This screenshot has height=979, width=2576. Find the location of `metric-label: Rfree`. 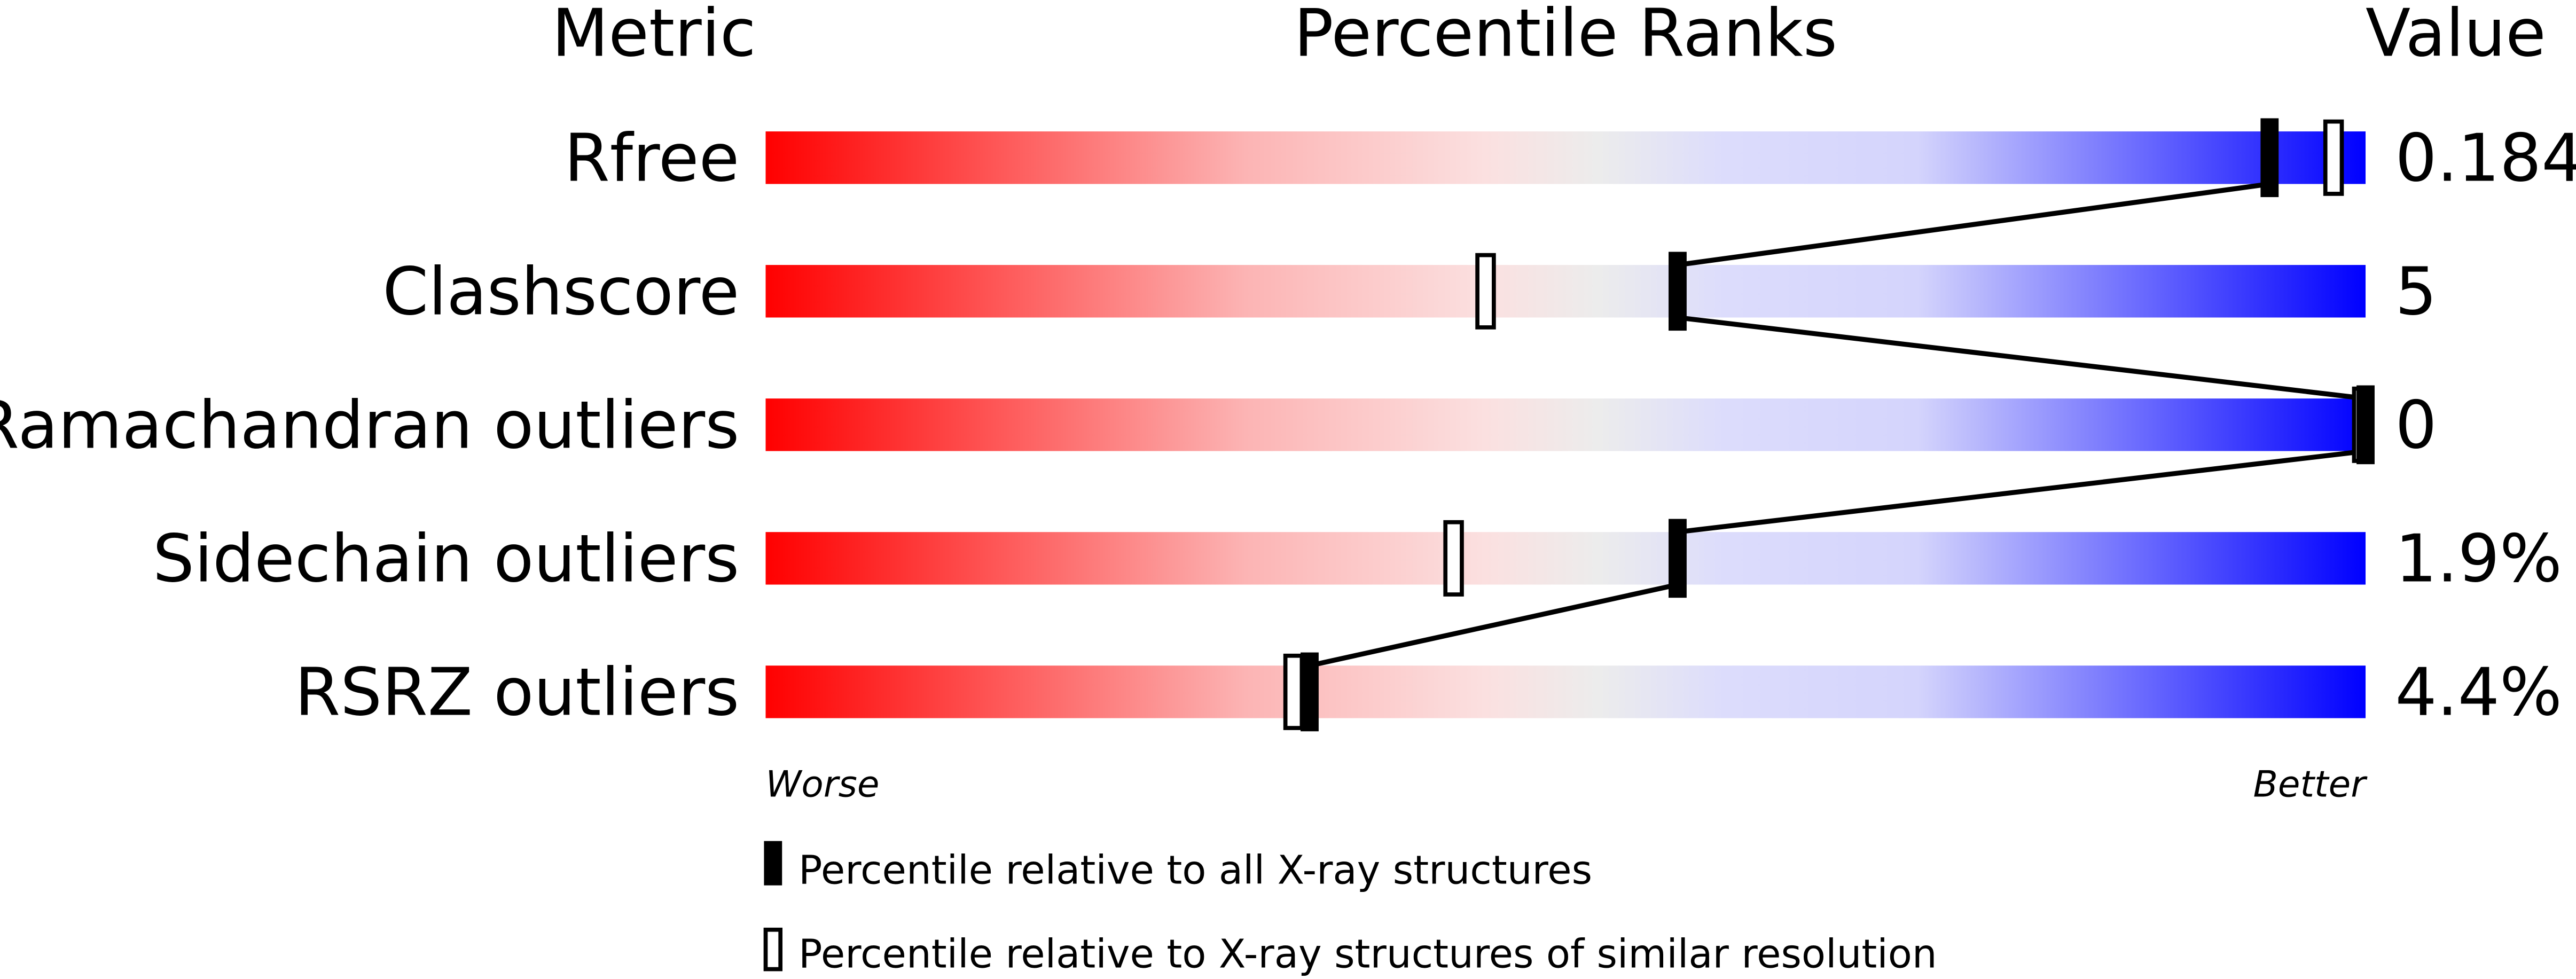

metric-label: Rfree is located at coordinates (651, 158).